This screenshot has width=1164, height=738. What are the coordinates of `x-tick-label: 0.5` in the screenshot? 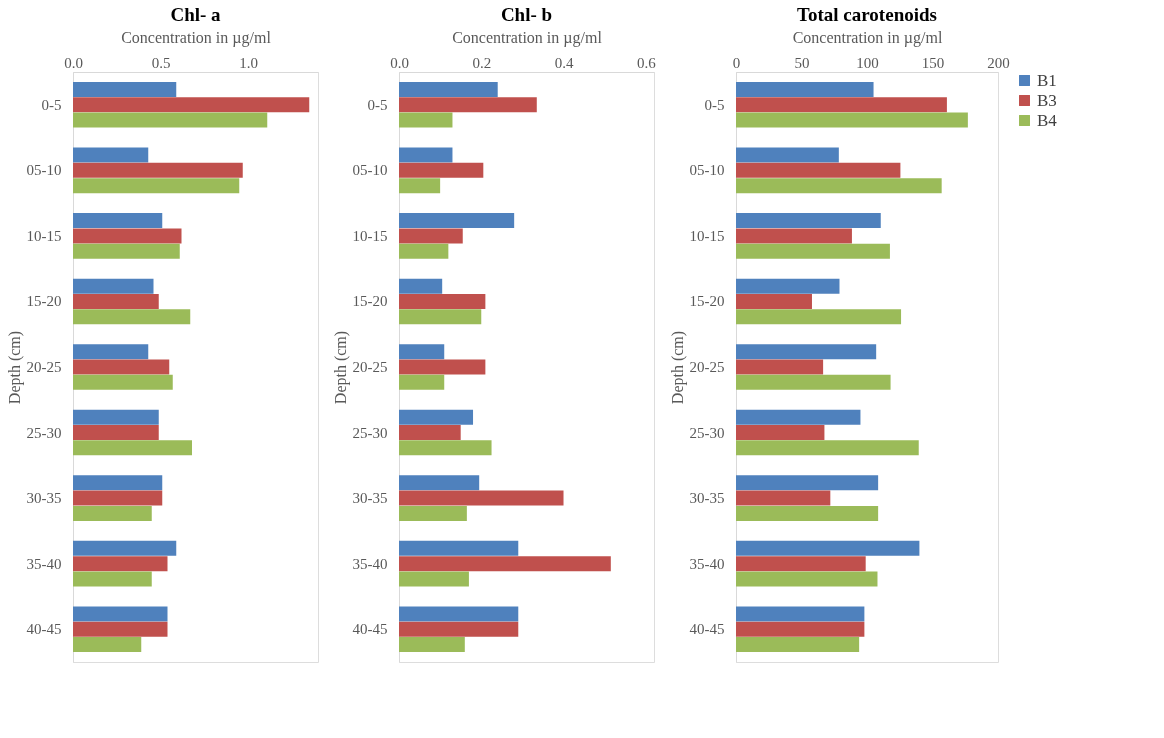 It's located at (161, 62).